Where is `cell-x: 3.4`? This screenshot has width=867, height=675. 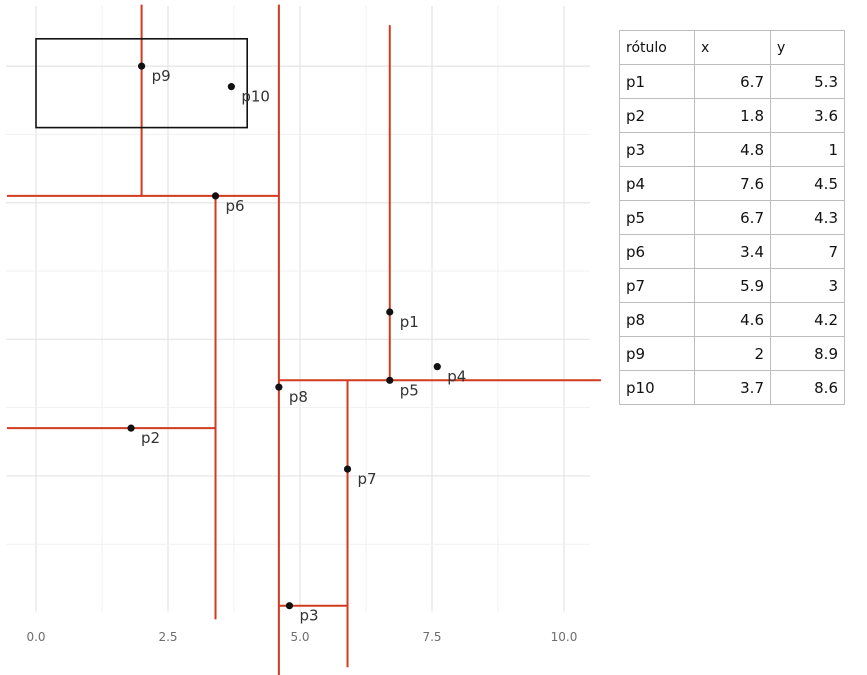 cell-x: 3.4 is located at coordinates (732, 251).